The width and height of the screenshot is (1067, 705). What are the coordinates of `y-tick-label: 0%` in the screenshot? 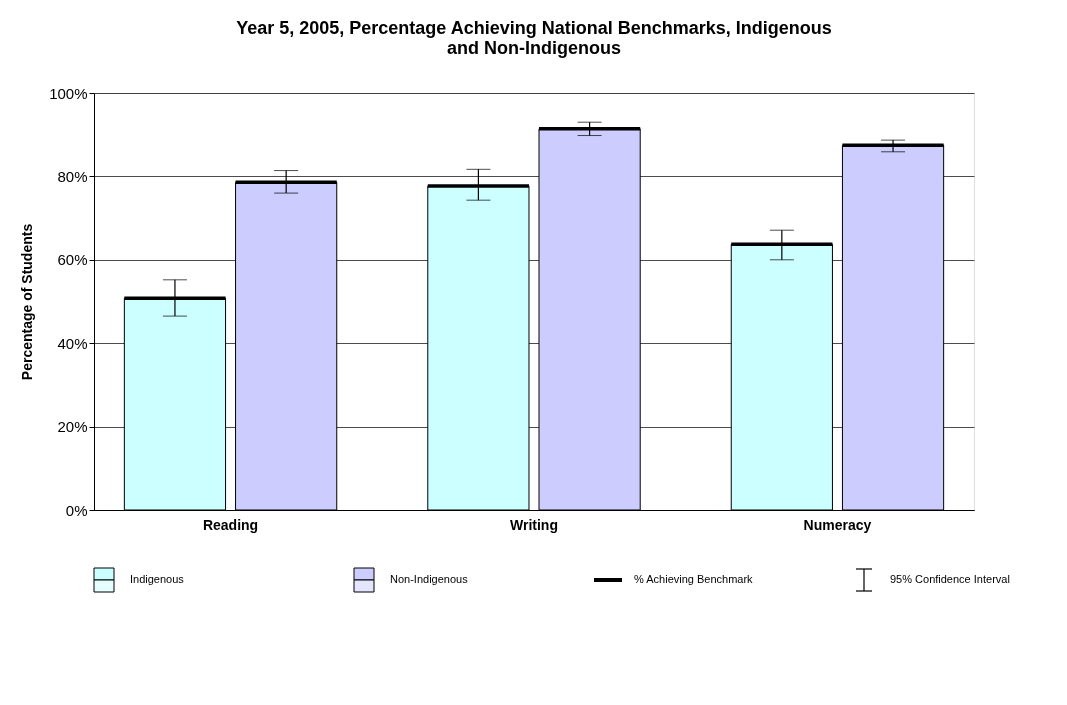 It's located at (76, 510).